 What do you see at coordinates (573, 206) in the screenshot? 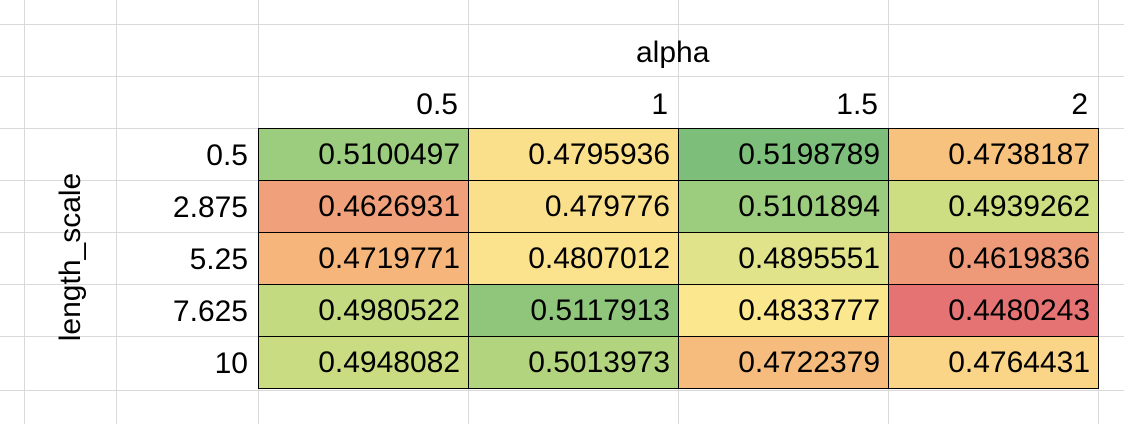
I see `heatmap-cell: 0.479776` at bounding box center [573, 206].